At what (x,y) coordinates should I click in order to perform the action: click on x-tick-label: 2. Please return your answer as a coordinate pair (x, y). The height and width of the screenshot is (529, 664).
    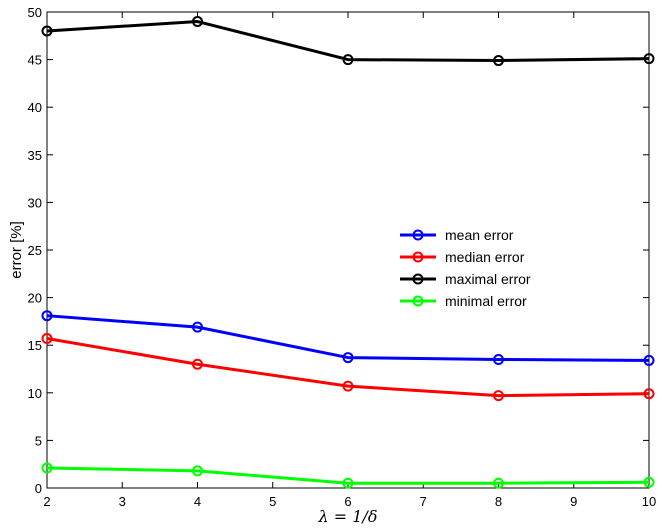
    Looking at the image, I should click on (46, 501).